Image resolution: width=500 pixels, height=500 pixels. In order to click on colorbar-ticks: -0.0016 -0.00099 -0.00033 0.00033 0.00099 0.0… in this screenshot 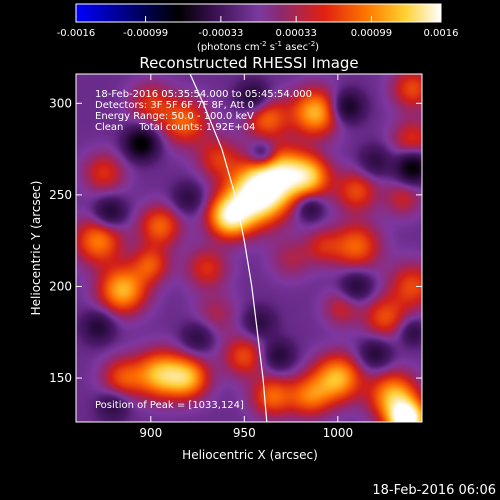, I will do `click(258, 27)`.